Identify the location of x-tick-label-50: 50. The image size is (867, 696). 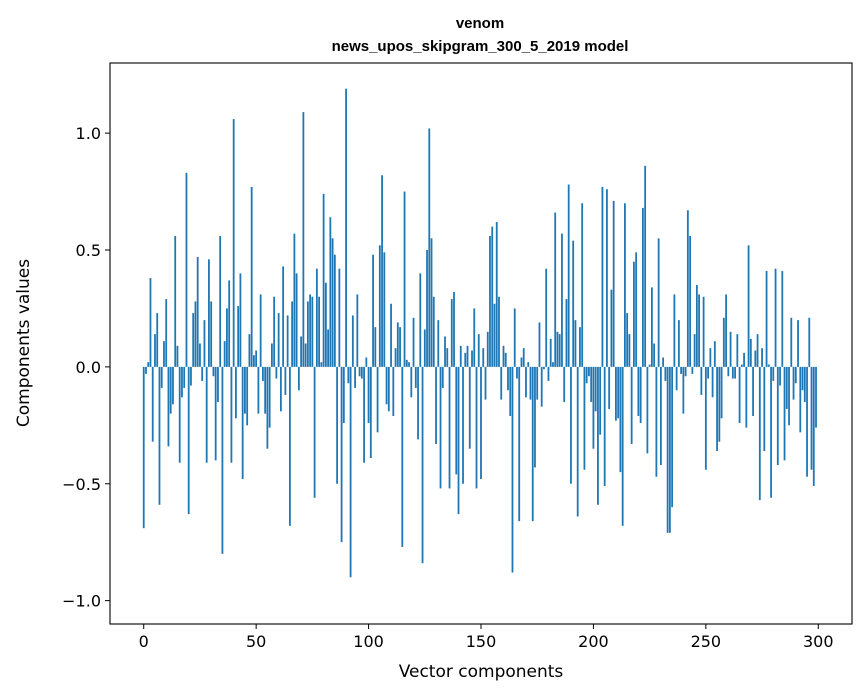
(256, 641).